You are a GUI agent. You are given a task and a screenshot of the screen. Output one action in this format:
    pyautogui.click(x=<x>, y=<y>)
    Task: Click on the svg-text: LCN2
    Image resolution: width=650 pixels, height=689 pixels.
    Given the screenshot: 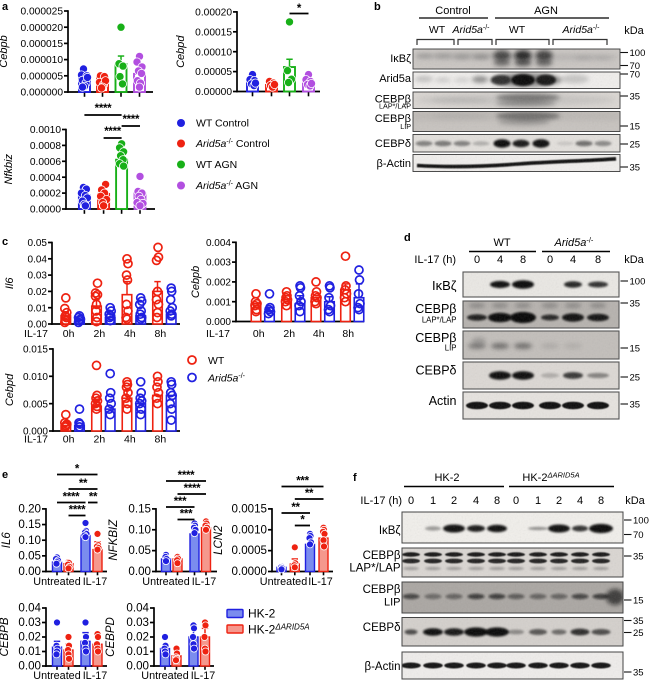 What is the action you would take?
    pyautogui.click(x=219, y=540)
    